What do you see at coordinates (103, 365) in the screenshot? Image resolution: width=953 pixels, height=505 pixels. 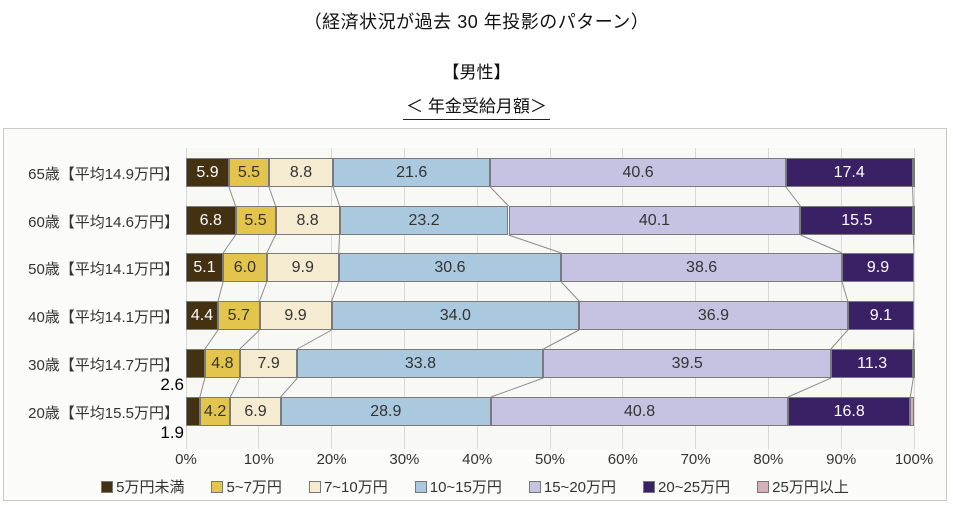 I see `category-label: 30歳【平均14.7万円】` at bounding box center [103, 365].